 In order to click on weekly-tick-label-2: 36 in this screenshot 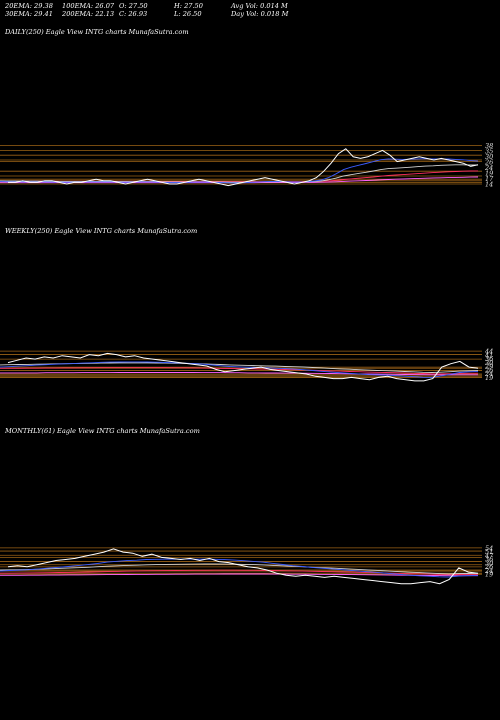, I will do `click(489, 359)`.